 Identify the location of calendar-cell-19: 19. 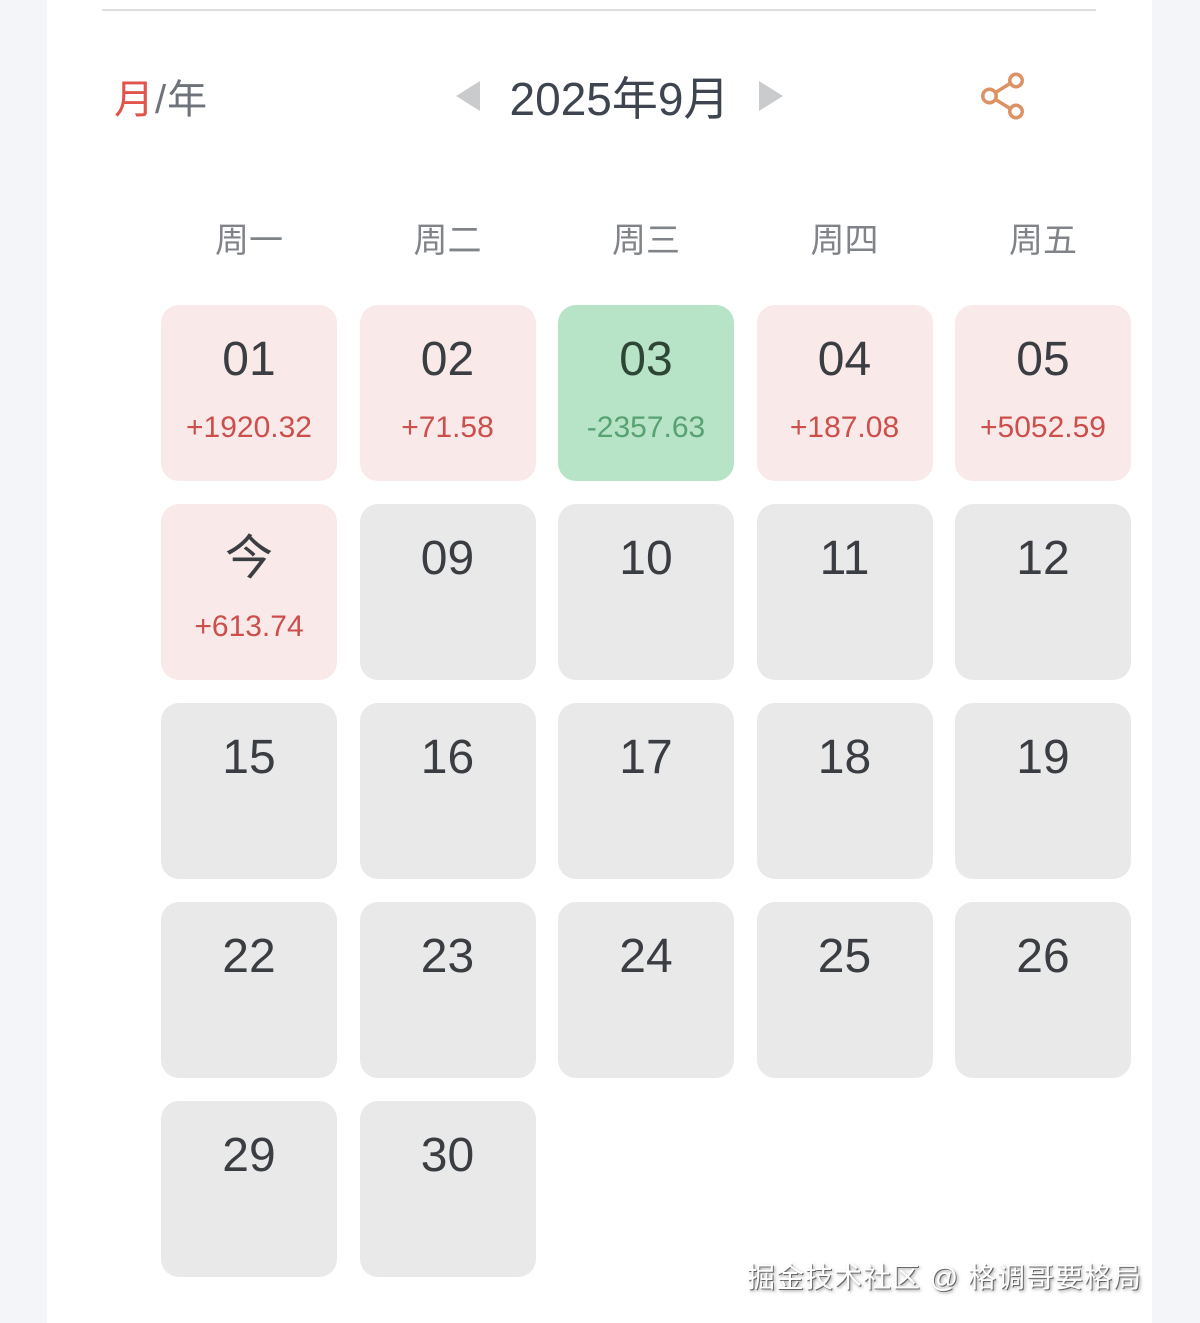
(1043, 791).